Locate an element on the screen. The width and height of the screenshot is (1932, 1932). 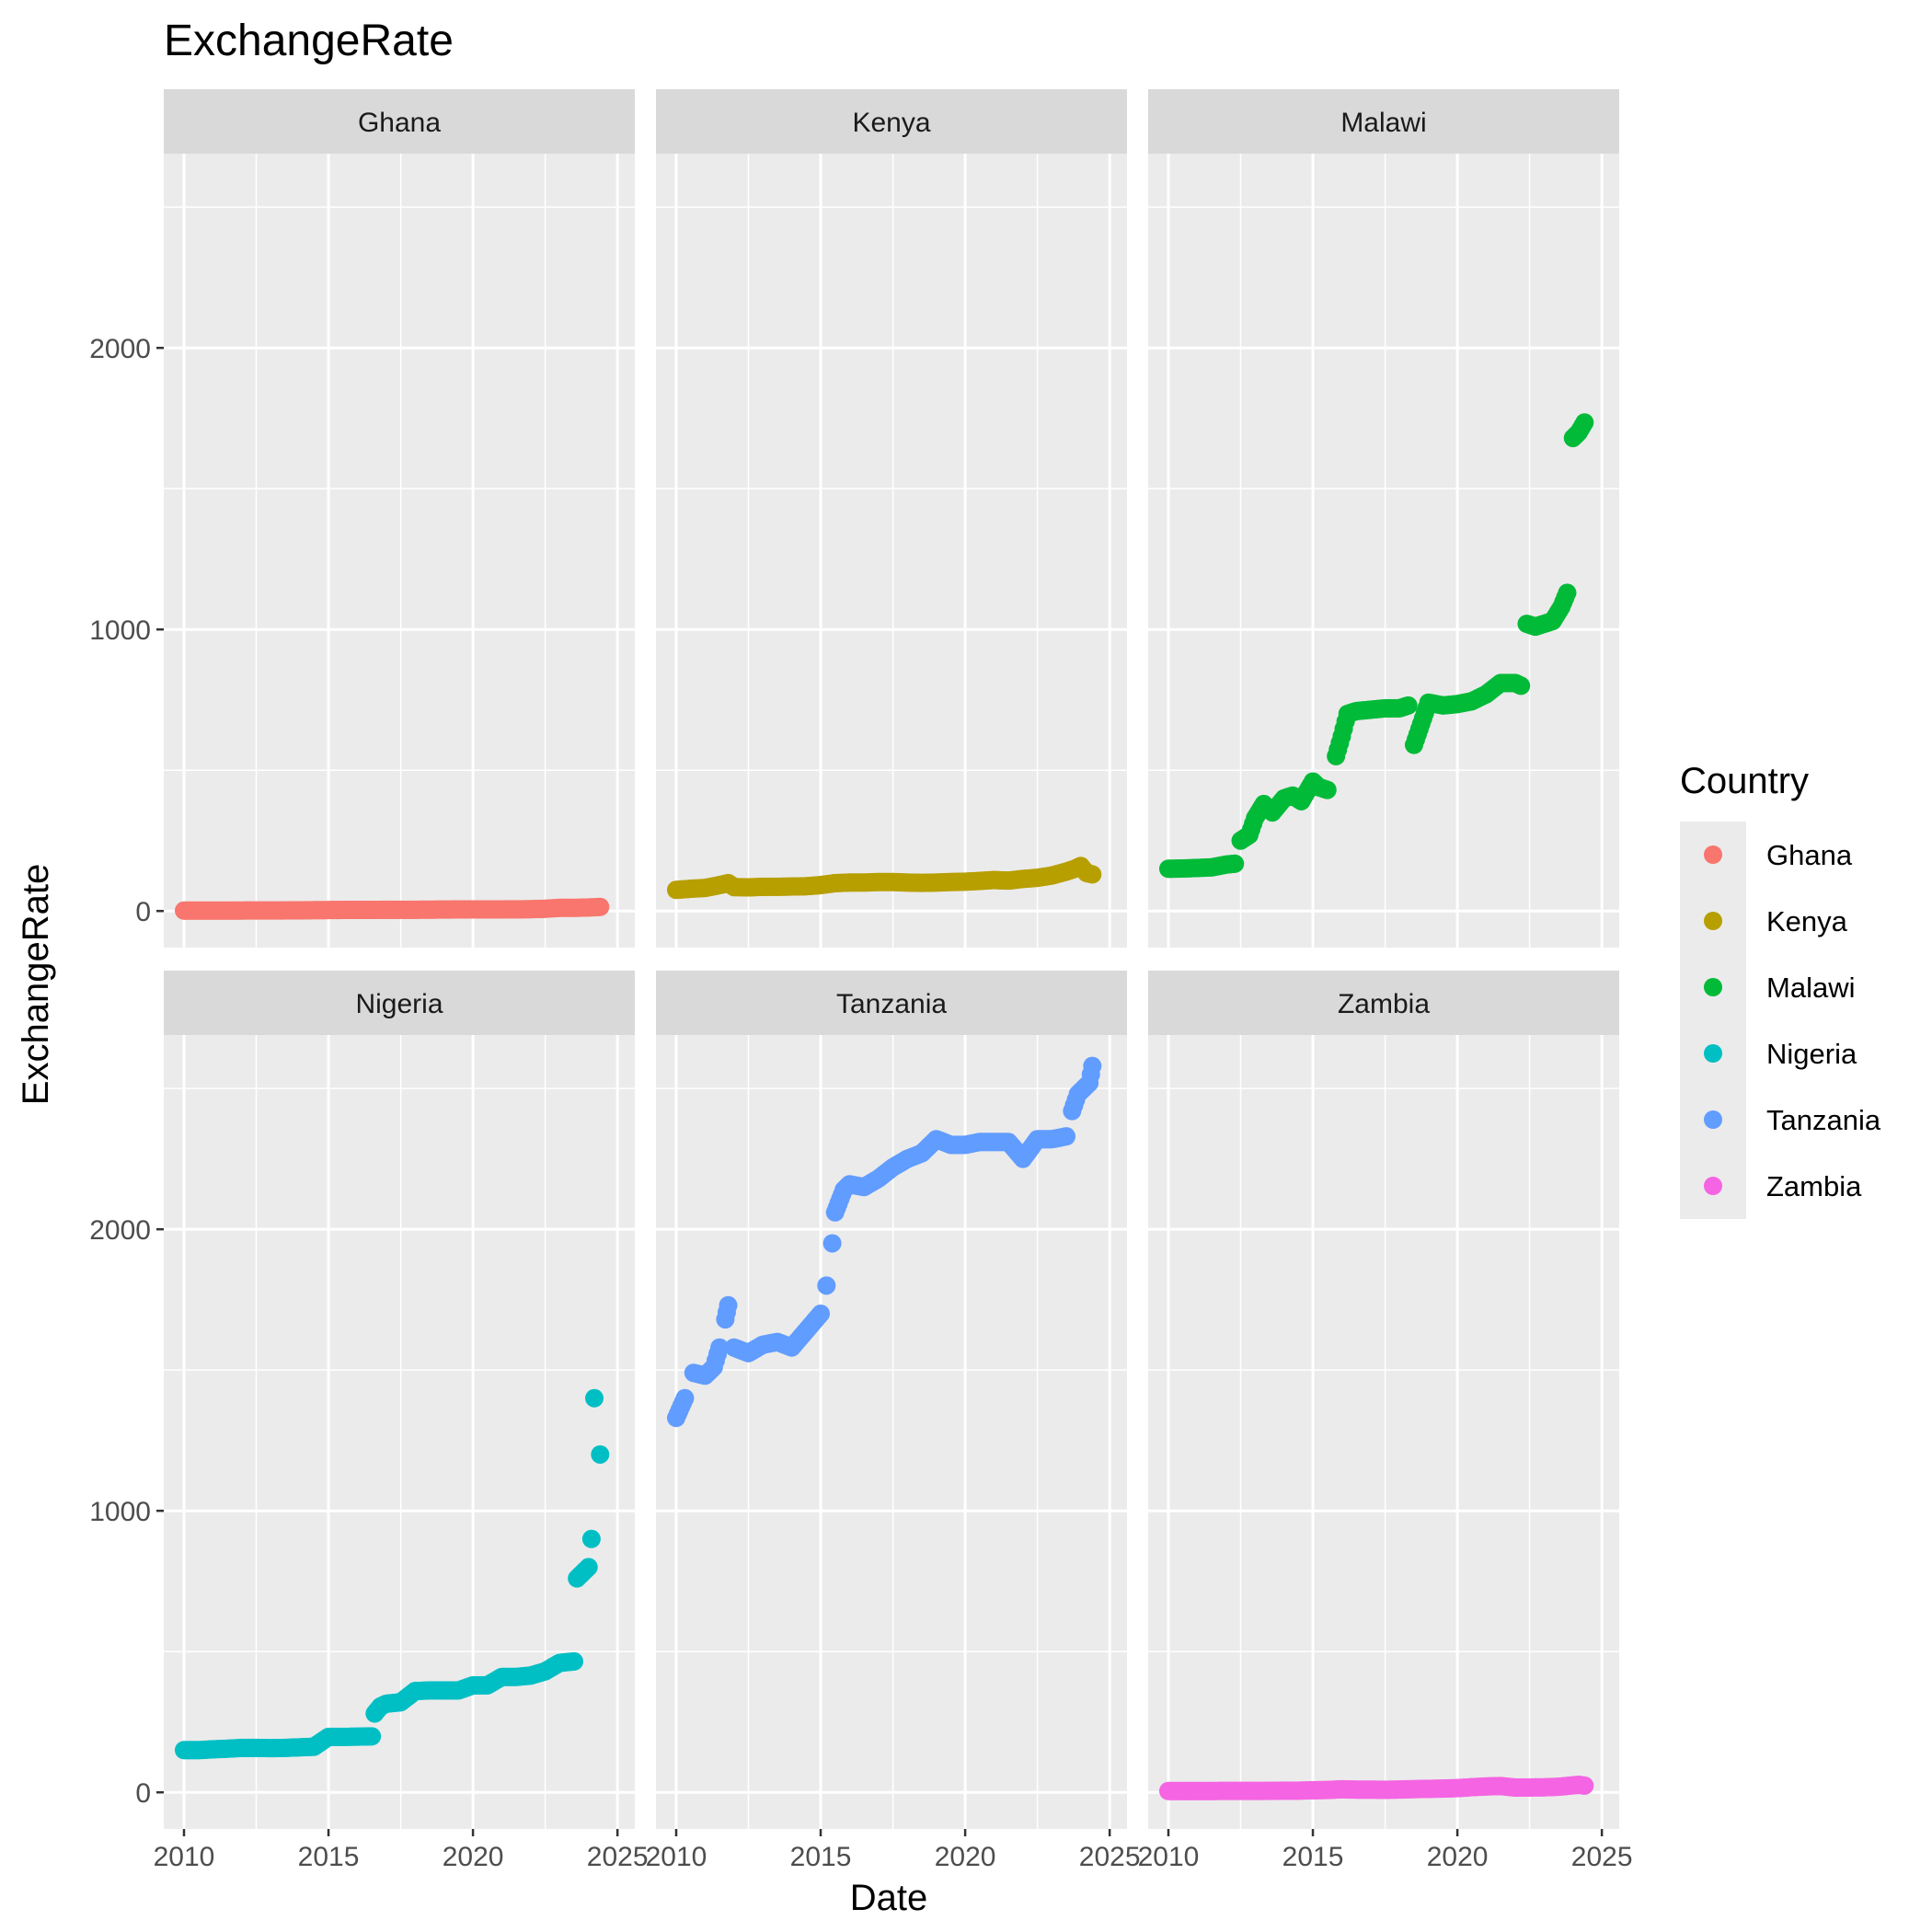
legend-label: Ghana is located at coordinates (1809, 855).